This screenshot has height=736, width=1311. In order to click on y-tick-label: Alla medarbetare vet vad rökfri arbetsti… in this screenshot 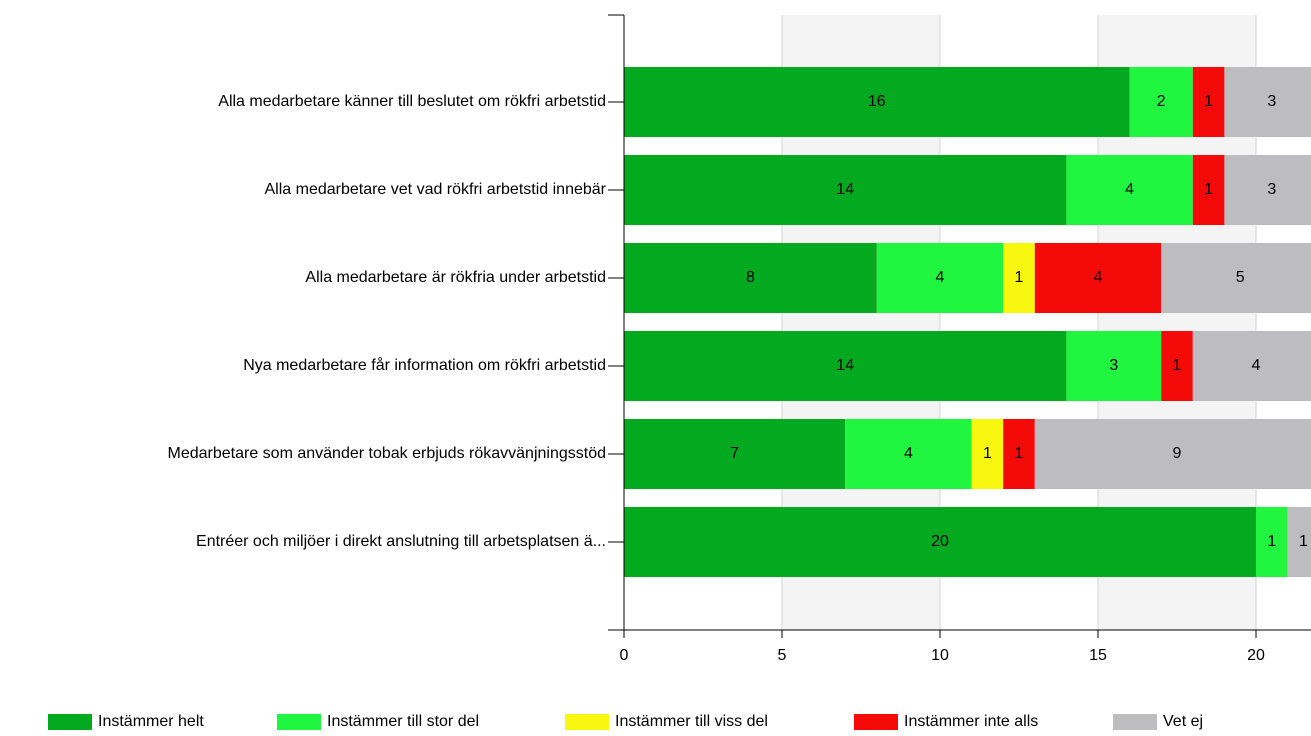, I will do `click(435, 189)`.